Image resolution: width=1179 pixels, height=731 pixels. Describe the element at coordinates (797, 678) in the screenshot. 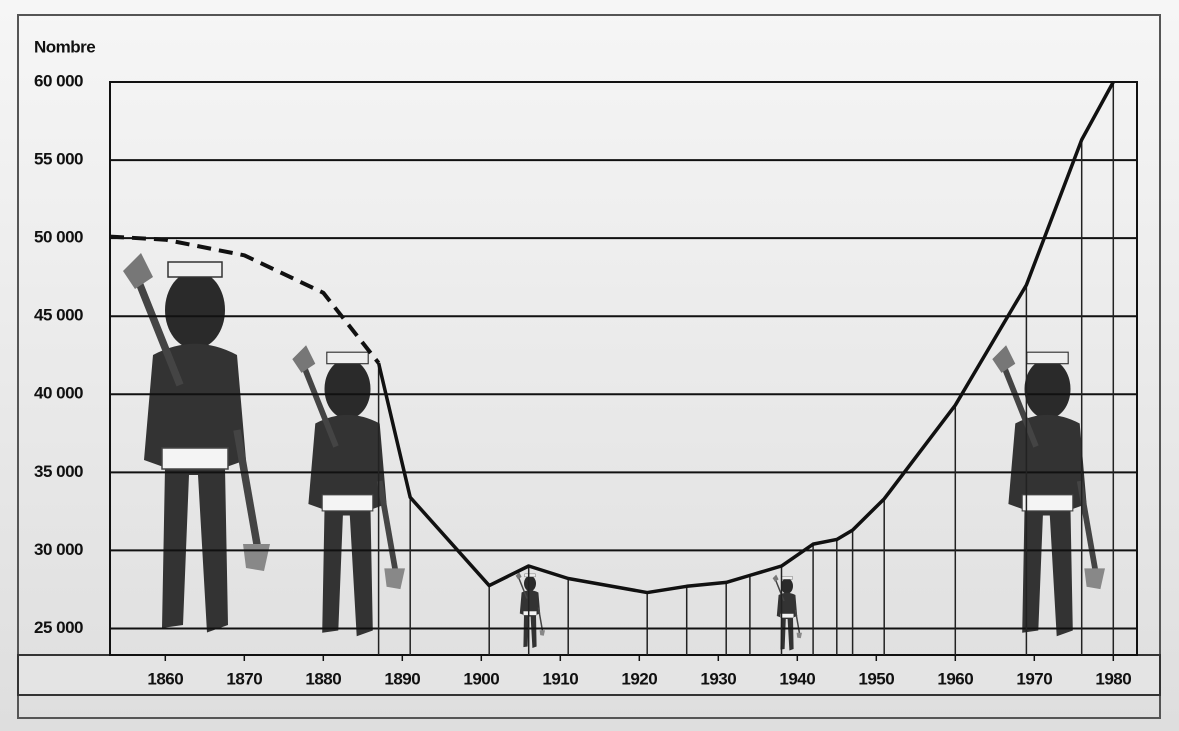

I see `x-tick-label: 1940` at that location.